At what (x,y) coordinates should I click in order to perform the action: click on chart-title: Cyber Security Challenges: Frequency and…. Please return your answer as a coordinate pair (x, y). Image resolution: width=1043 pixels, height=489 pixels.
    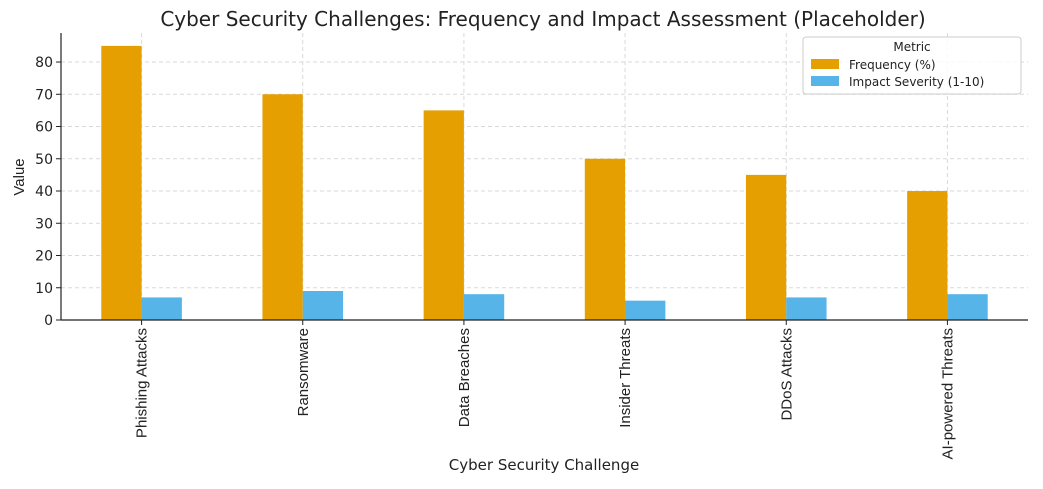
    Looking at the image, I should click on (542, 19).